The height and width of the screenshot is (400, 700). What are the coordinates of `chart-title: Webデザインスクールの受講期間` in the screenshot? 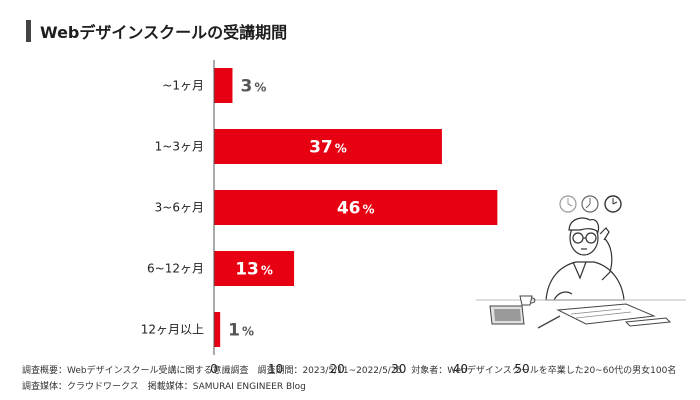 It's located at (164, 32).